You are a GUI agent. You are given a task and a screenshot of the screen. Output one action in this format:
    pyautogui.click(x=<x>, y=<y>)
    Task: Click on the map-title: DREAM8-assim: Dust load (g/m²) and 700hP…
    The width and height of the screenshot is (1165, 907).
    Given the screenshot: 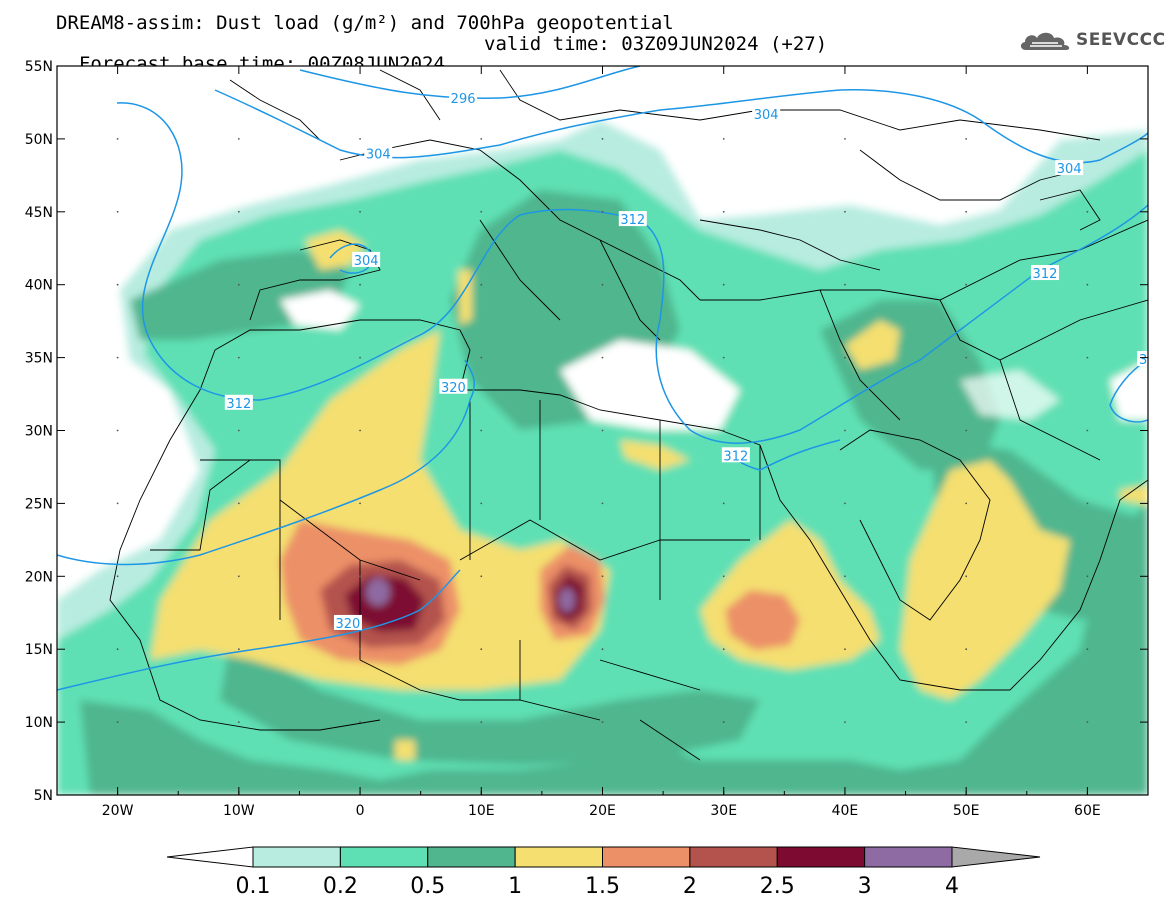 What is the action you would take?
    pyautogui.click(x=365, y=23)
    